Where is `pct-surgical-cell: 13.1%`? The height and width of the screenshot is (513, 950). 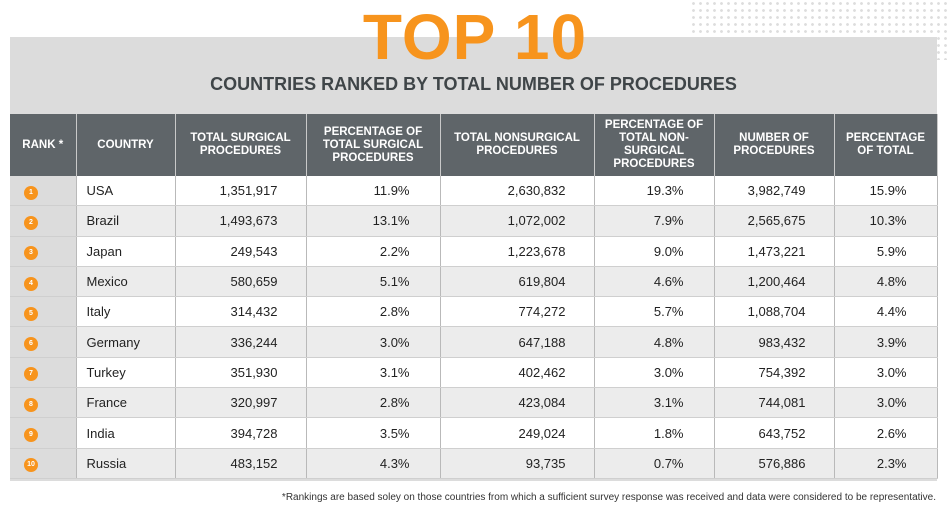
pct-surgical-cell: 13.1% is located at coordinates (373, 221).